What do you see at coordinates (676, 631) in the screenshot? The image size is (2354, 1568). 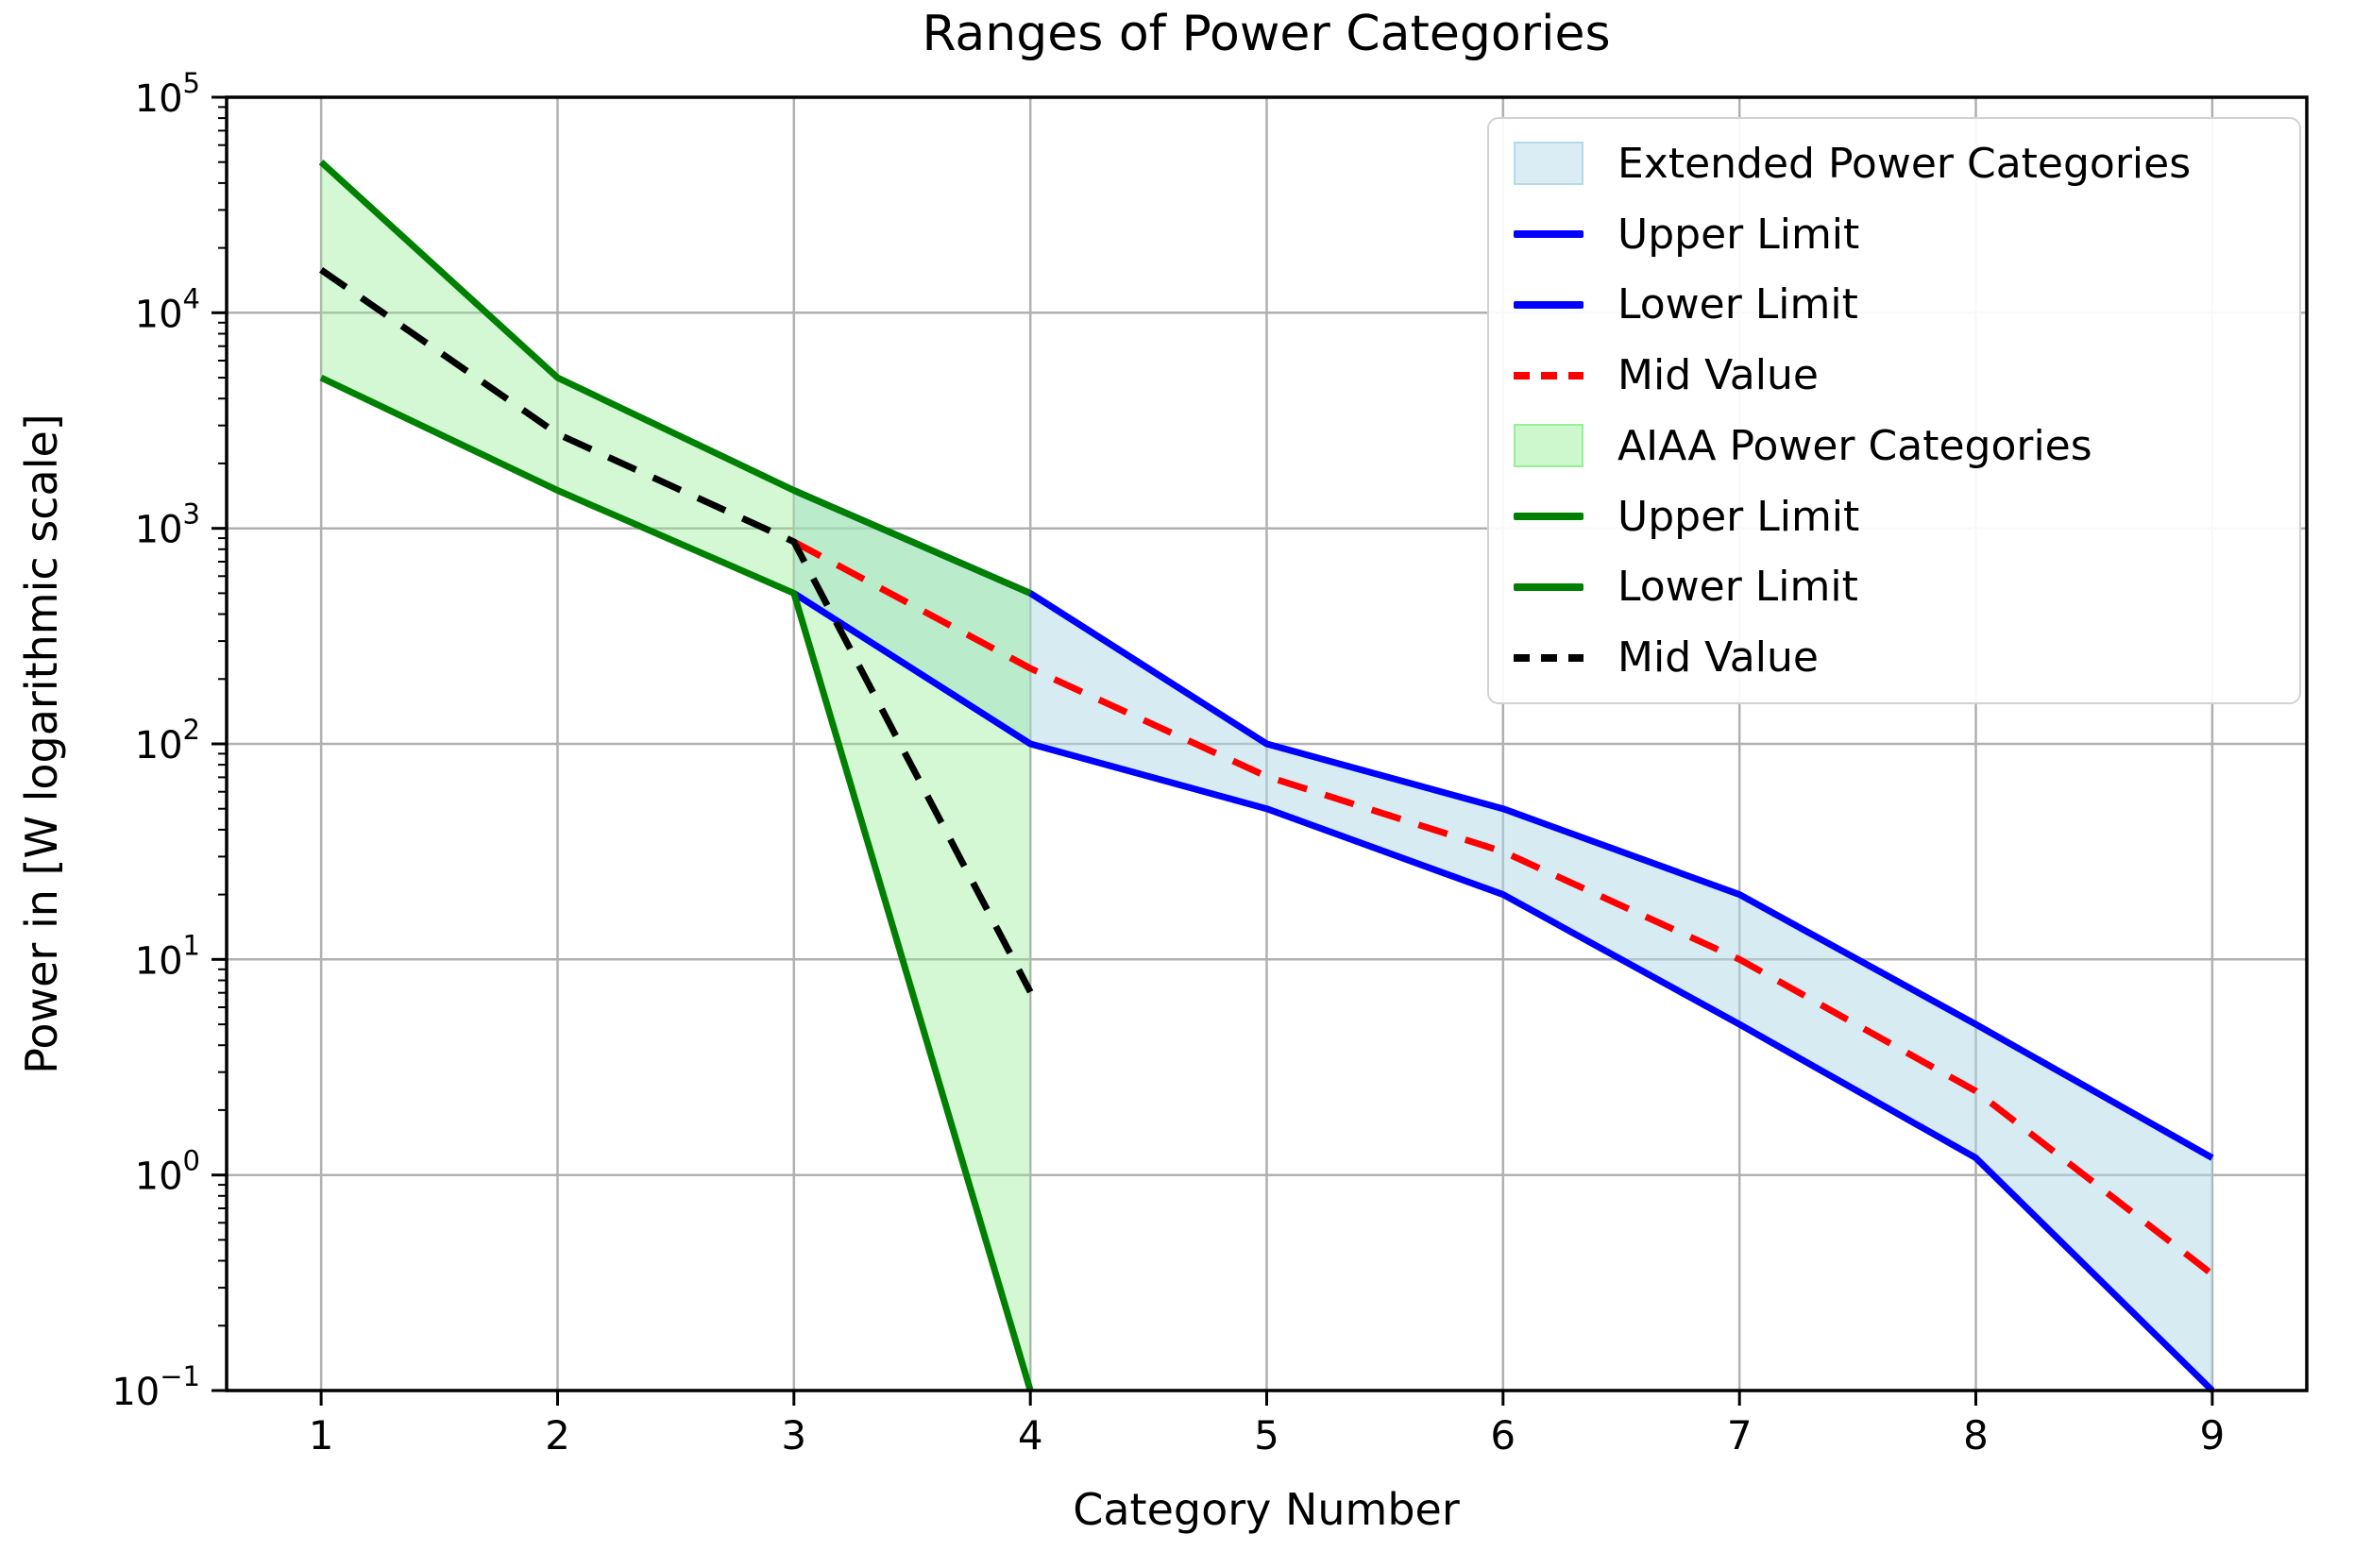 I see `aiaa-mid-value-line` at bounding box center [676, 631].